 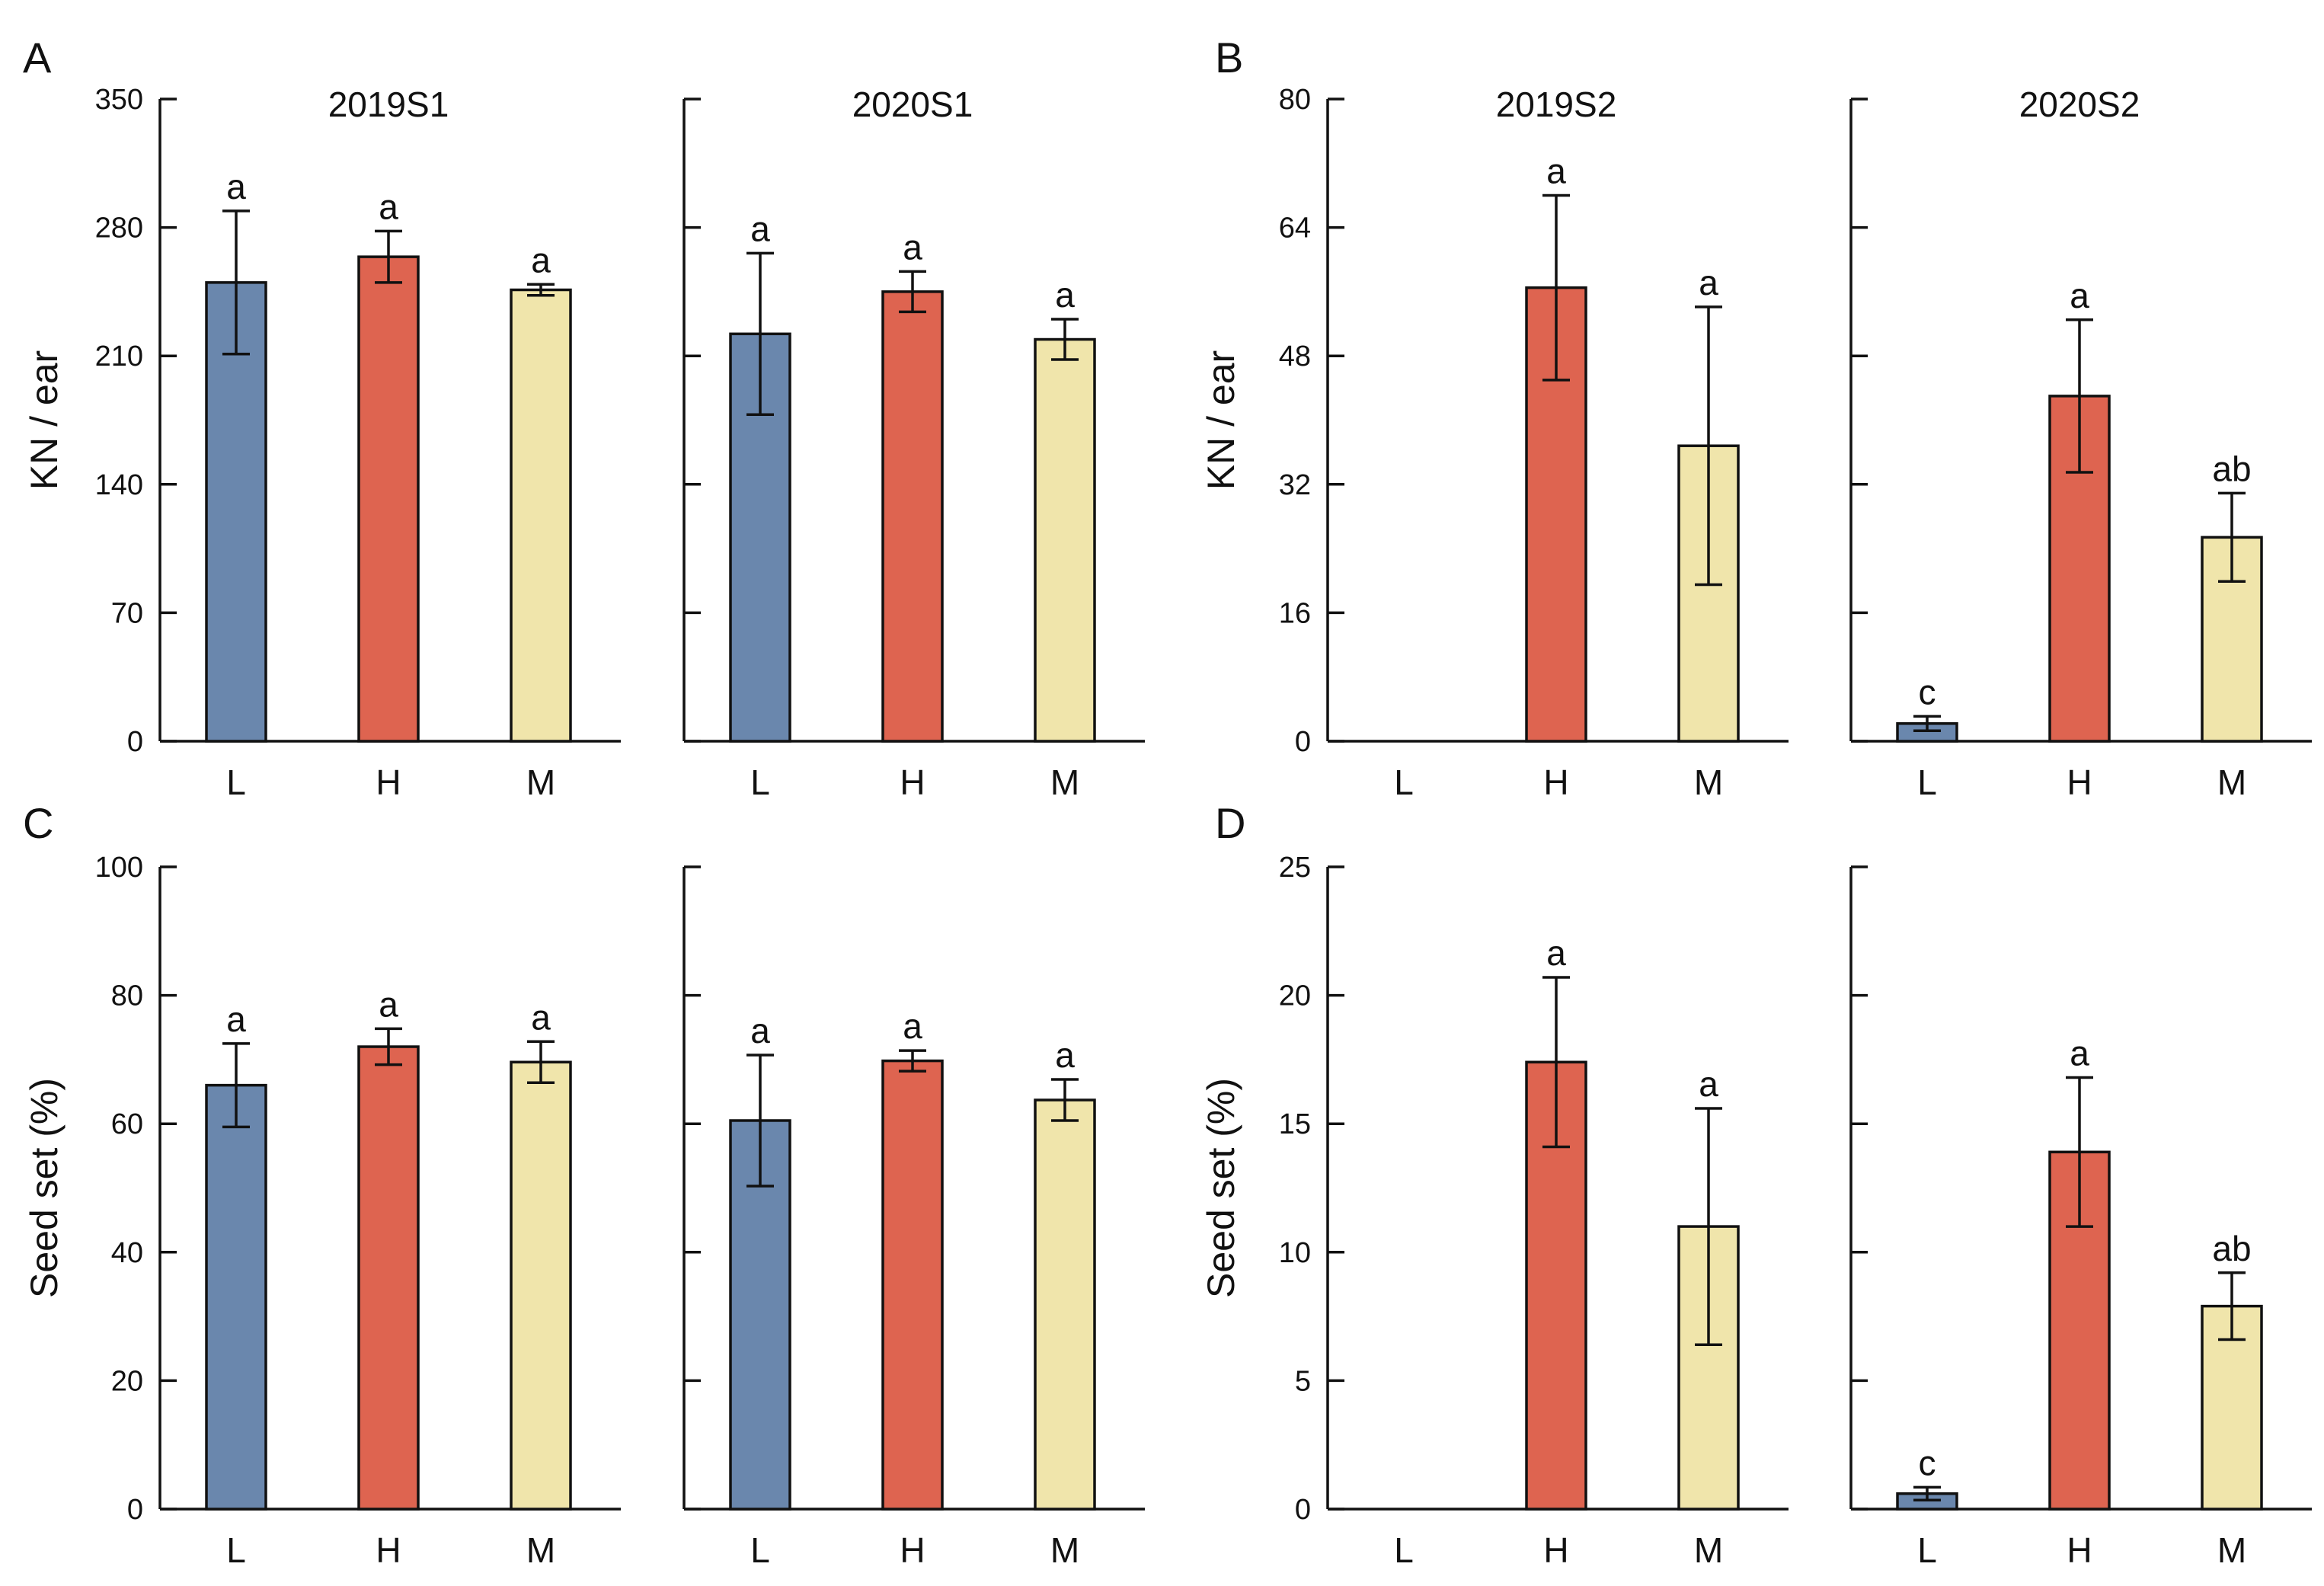 I want to click on chart-3-x-tick-label-L: L, so click(x=1927, y=782).